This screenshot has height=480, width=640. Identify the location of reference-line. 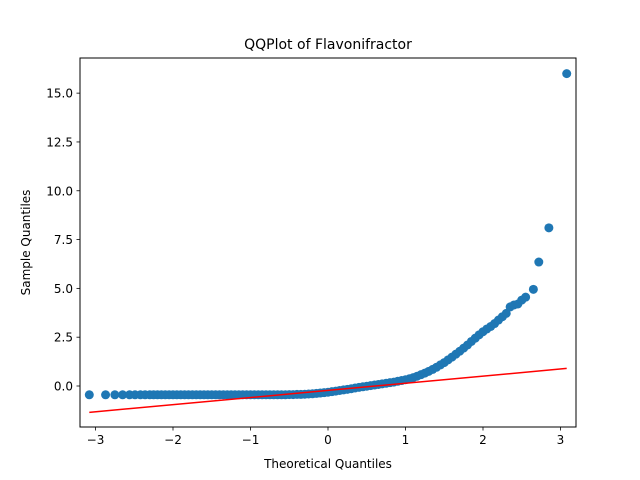
(328, 390).